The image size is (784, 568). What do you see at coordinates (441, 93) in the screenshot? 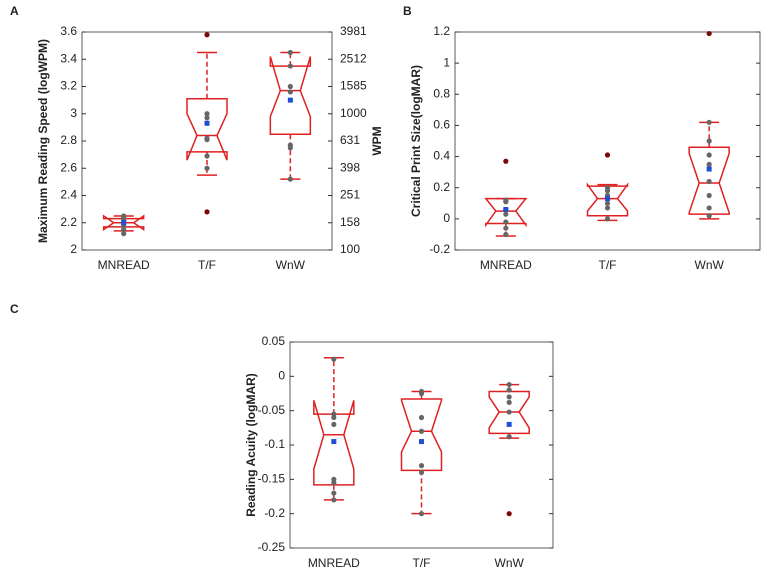
I see `y-tick-label: 0.8` at bounding box center [441, 93].